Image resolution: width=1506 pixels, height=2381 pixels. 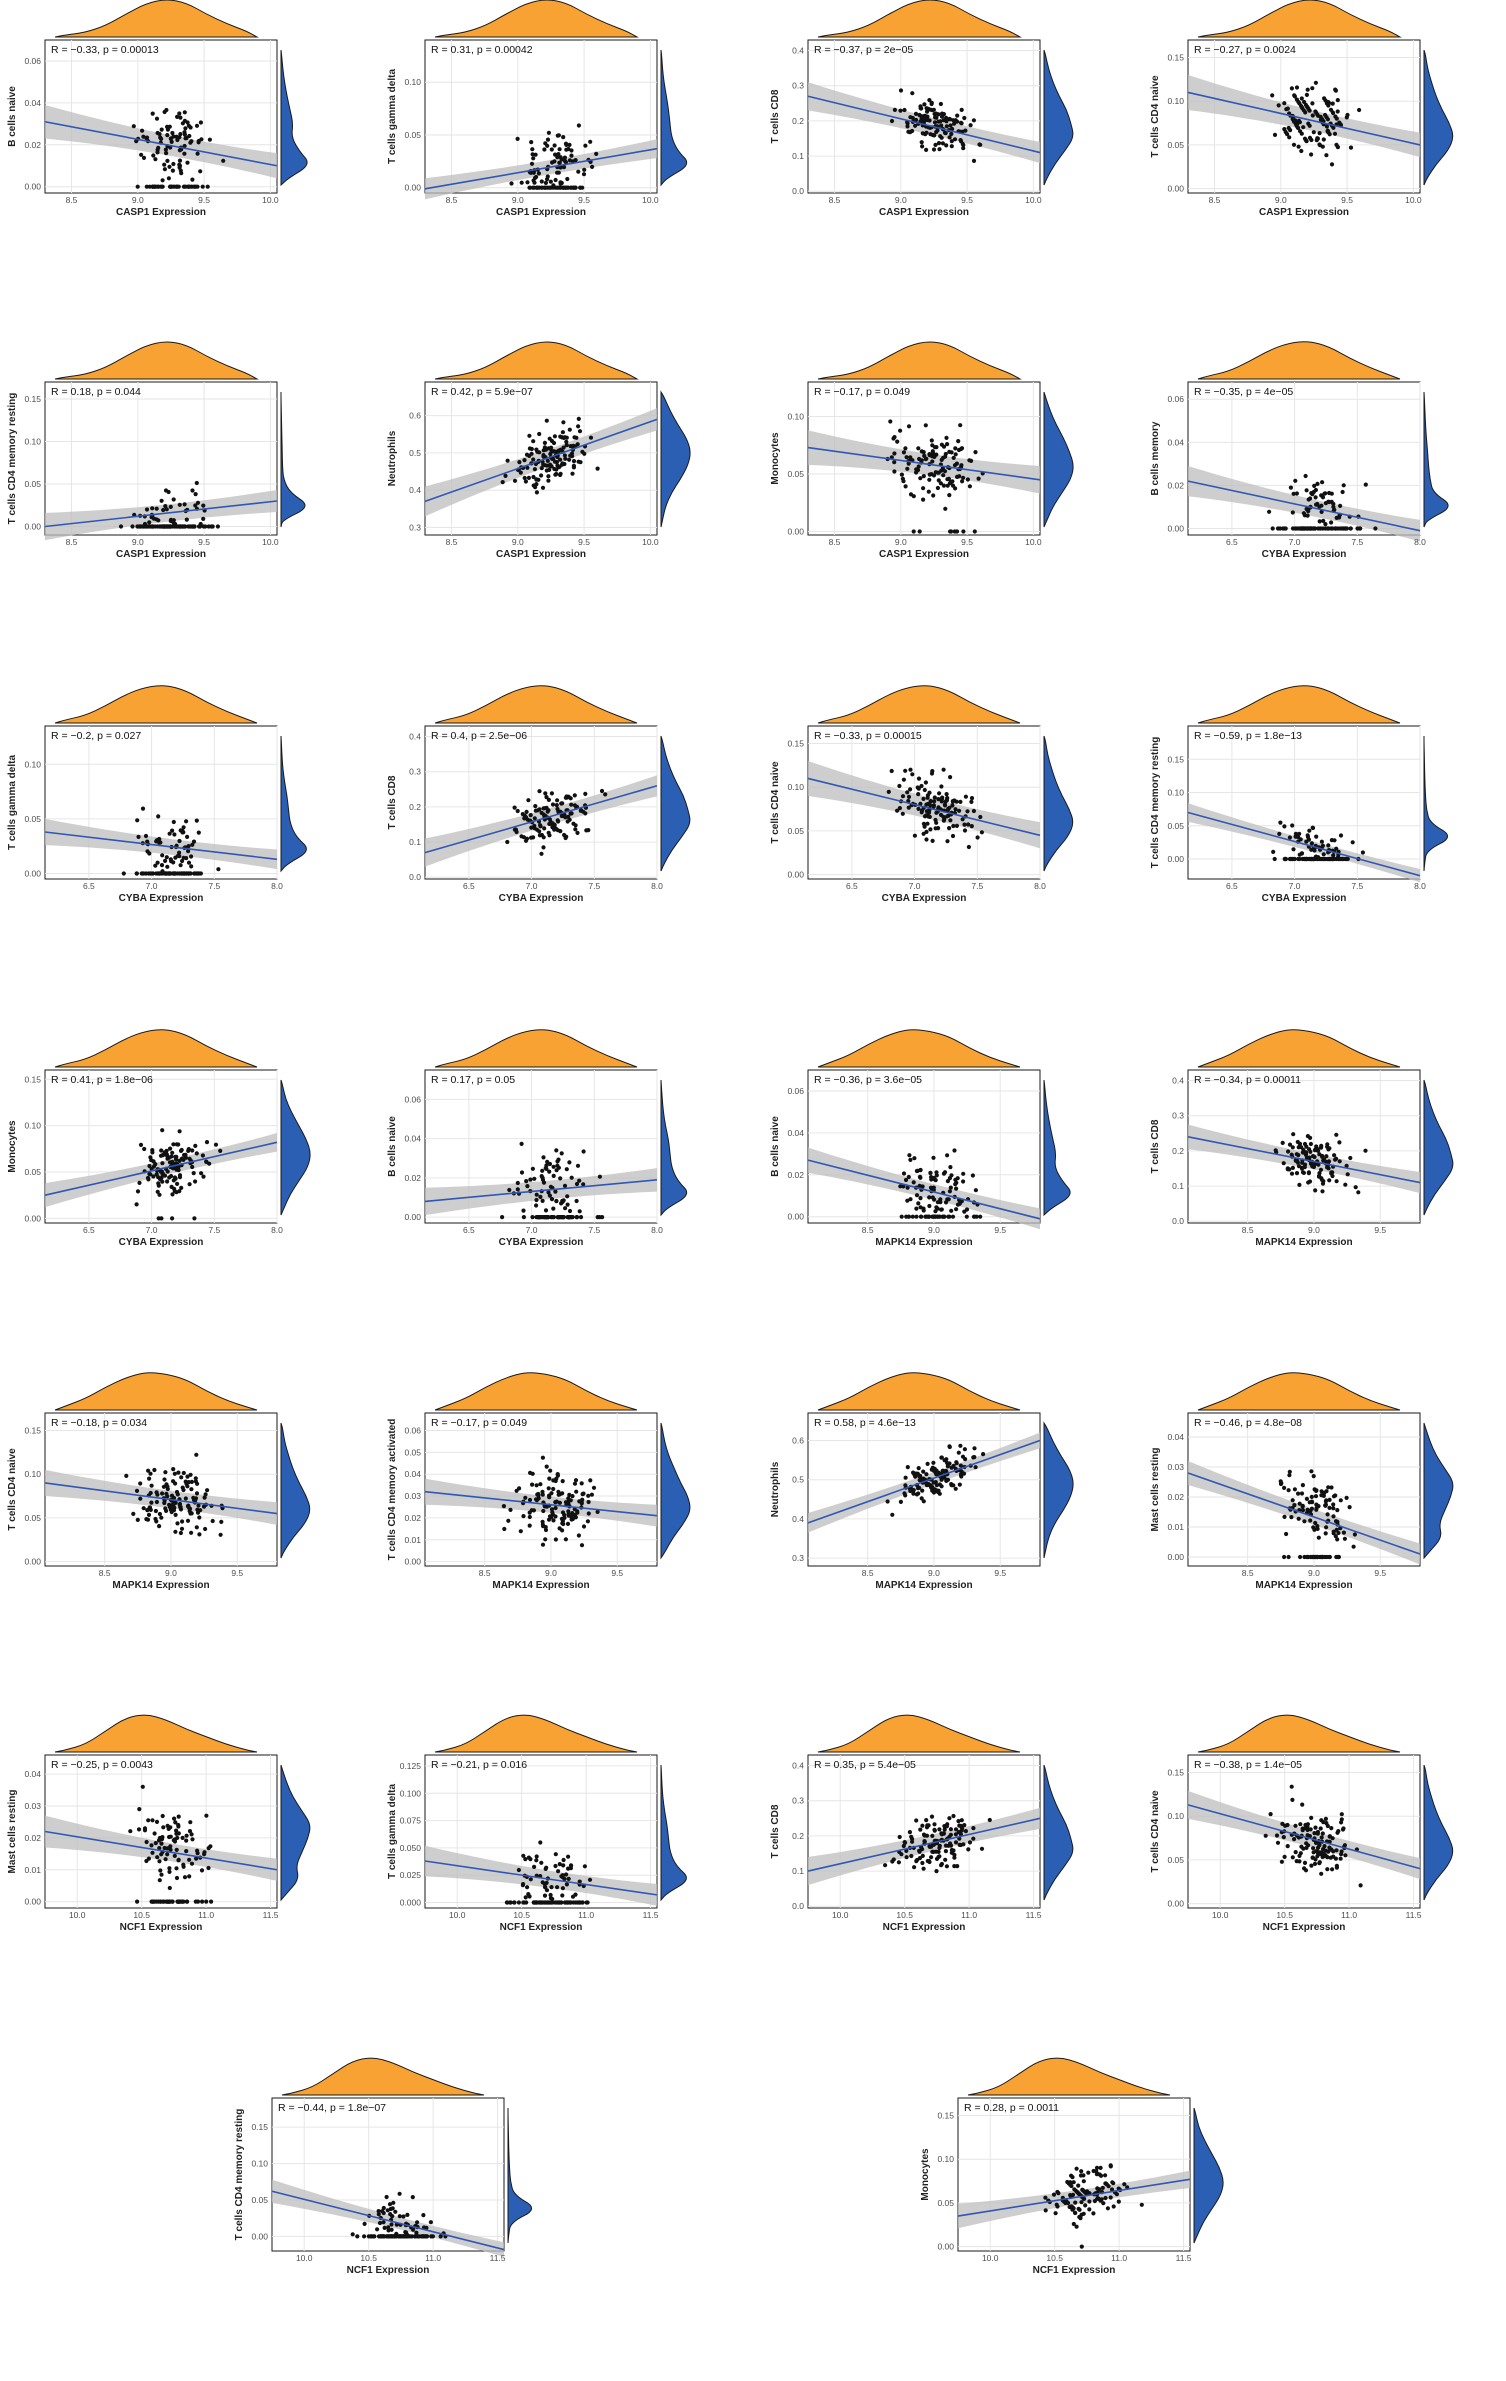 I want to click on y-tick-label: 0.15, so click(x=32, y=399).